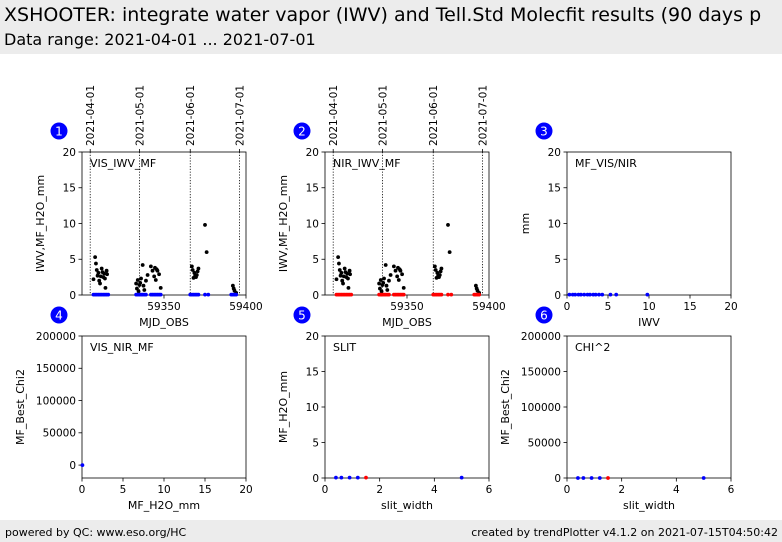 This screenshot has height=542, width=782. I want to click on y-axis-label: mm, so click(525, 223).